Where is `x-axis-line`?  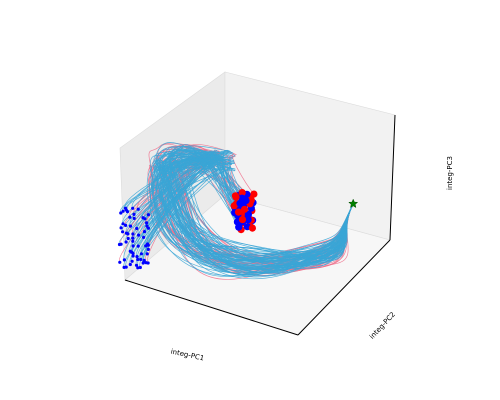
x-axis-line is located at coordinates (211, 307).